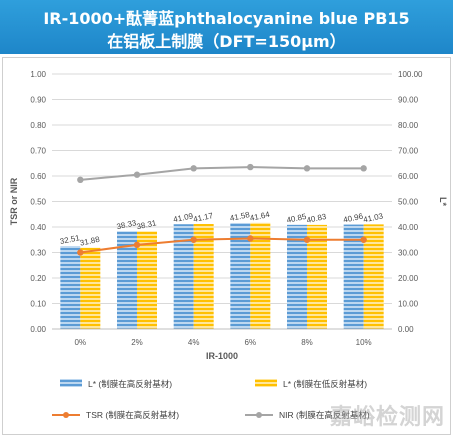  I want to click on bar-data-label: 41.64, so click(260, 216).